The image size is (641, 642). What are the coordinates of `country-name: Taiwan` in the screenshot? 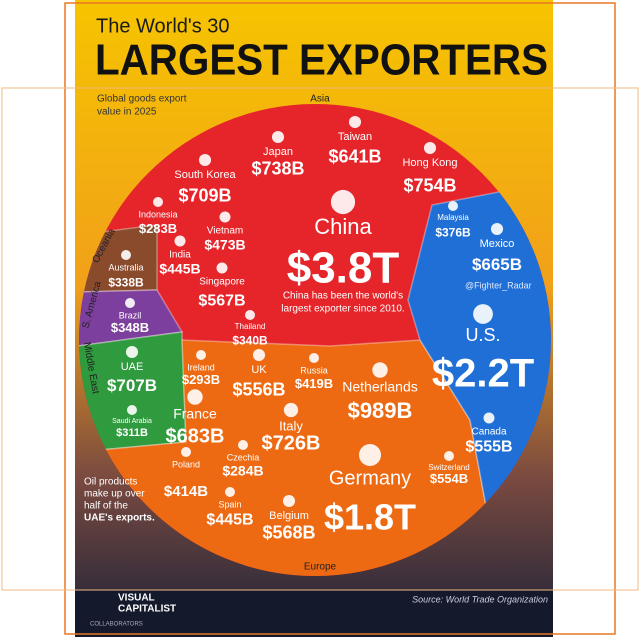 It's located at (355, 137).